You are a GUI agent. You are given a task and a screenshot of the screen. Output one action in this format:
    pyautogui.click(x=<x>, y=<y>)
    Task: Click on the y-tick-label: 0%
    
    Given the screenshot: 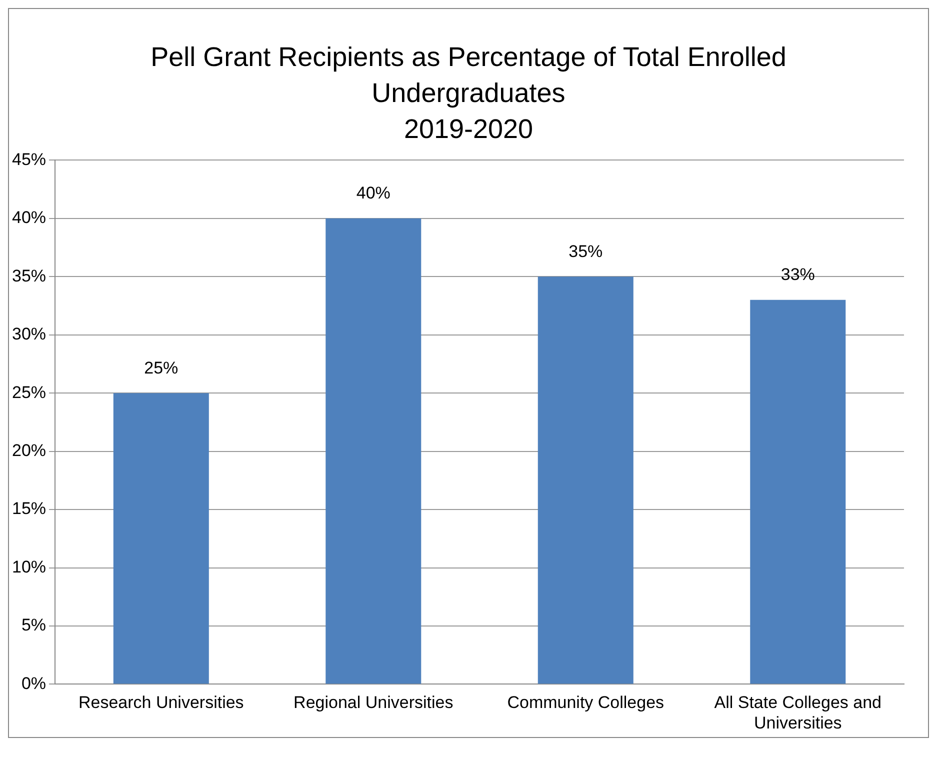 What is the action you would take?
    pyautogui.click(x=33, y=683)
    